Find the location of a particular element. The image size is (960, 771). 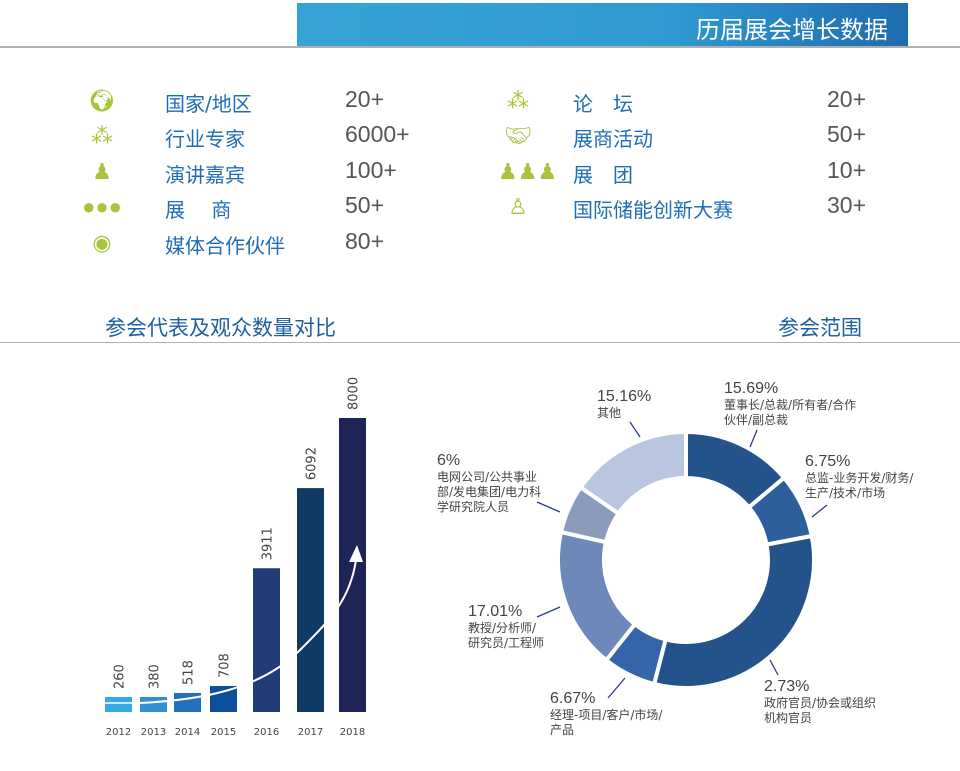

donut-category-label: 政府官员/协会或组织 is located at coordinates (820, 703).